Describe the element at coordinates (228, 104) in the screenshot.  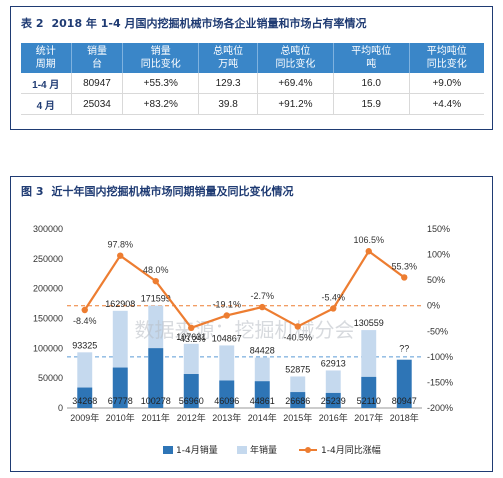
I see `table-cell: 39.8` at that location.